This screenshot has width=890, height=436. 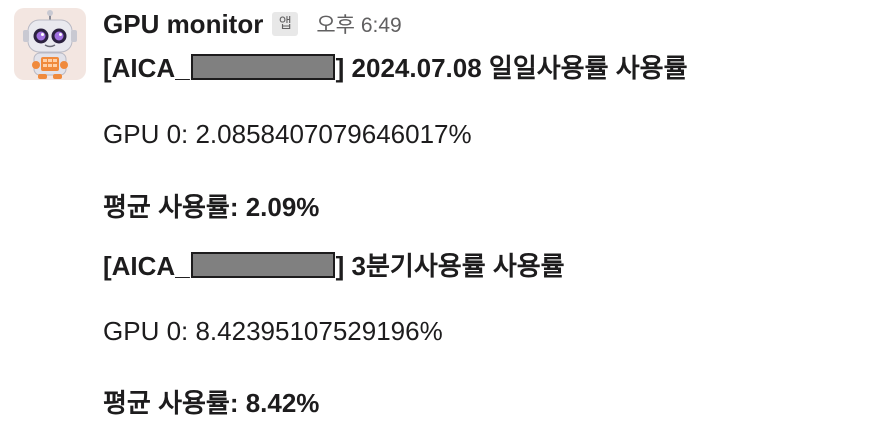 I want to click on daily-title-prefix: [AICA_, so click(x=146, y=68).